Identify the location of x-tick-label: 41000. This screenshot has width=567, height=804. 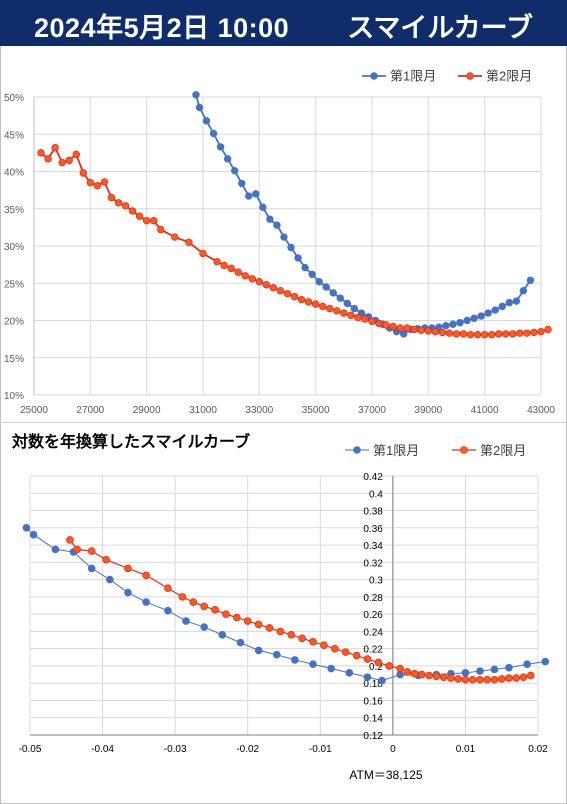
(485, 410).